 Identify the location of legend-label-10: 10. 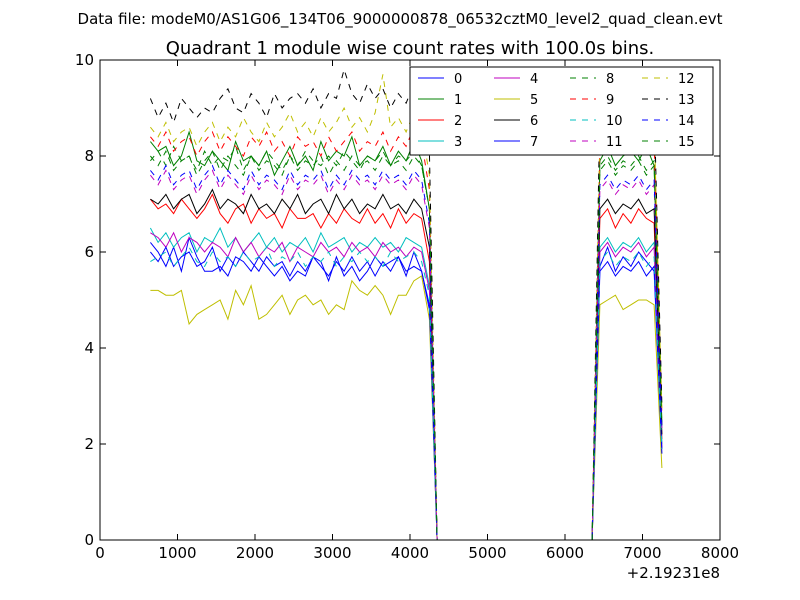
(614, 121).